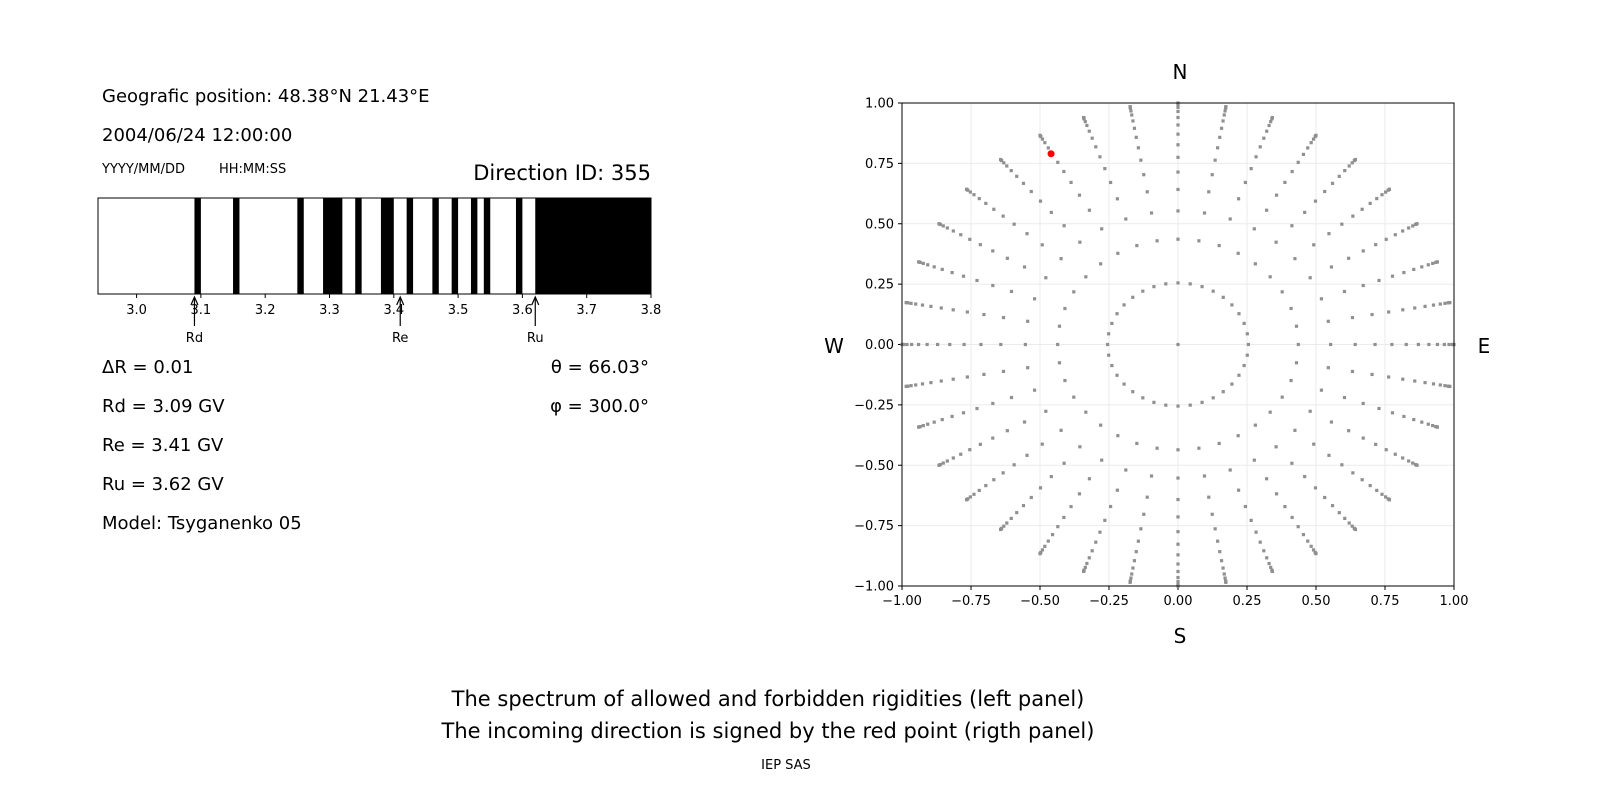  What do you see at coordinates (458, 310) in the screenshot?
I see `x-tick-label: 3.5` at bounding box center [458, 310].